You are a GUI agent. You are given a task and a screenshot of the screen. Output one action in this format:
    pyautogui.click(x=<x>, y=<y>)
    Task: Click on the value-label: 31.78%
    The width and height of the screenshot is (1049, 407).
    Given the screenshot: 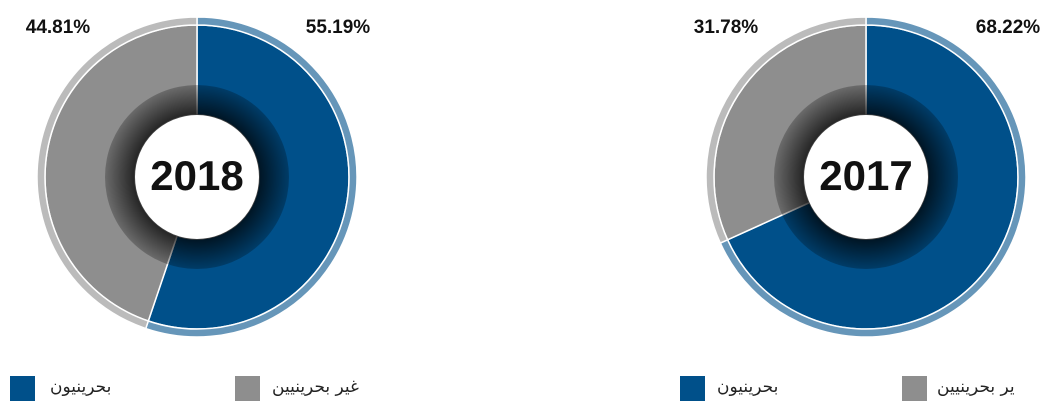 What is the action you would take?
    pyautogui.click(x=726, y=27)
    